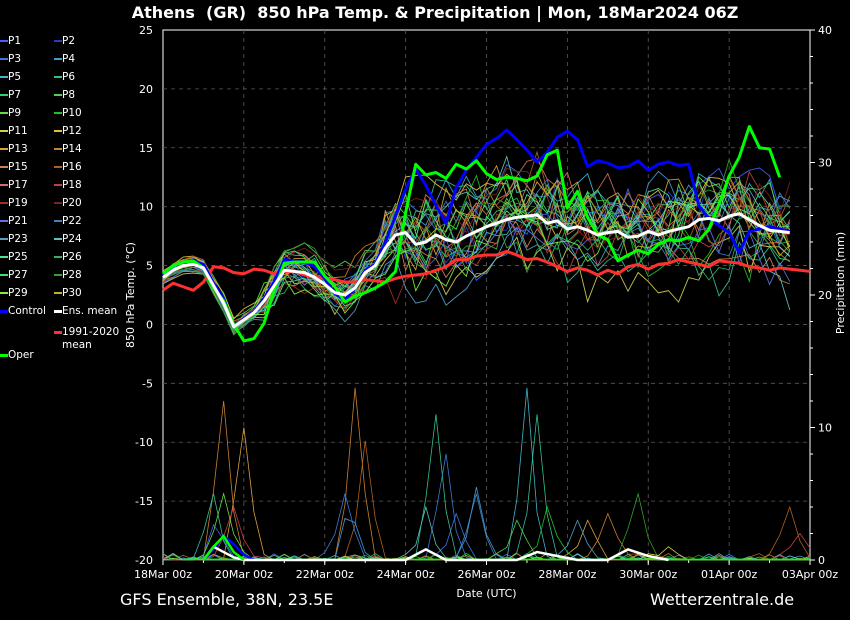 Image resolution: width=850 pixels, height=620 pixels. What do you see at coordinates (72, 149) in the screenshot?
I see `legend-label: P14` at bounding box center [72, 149].